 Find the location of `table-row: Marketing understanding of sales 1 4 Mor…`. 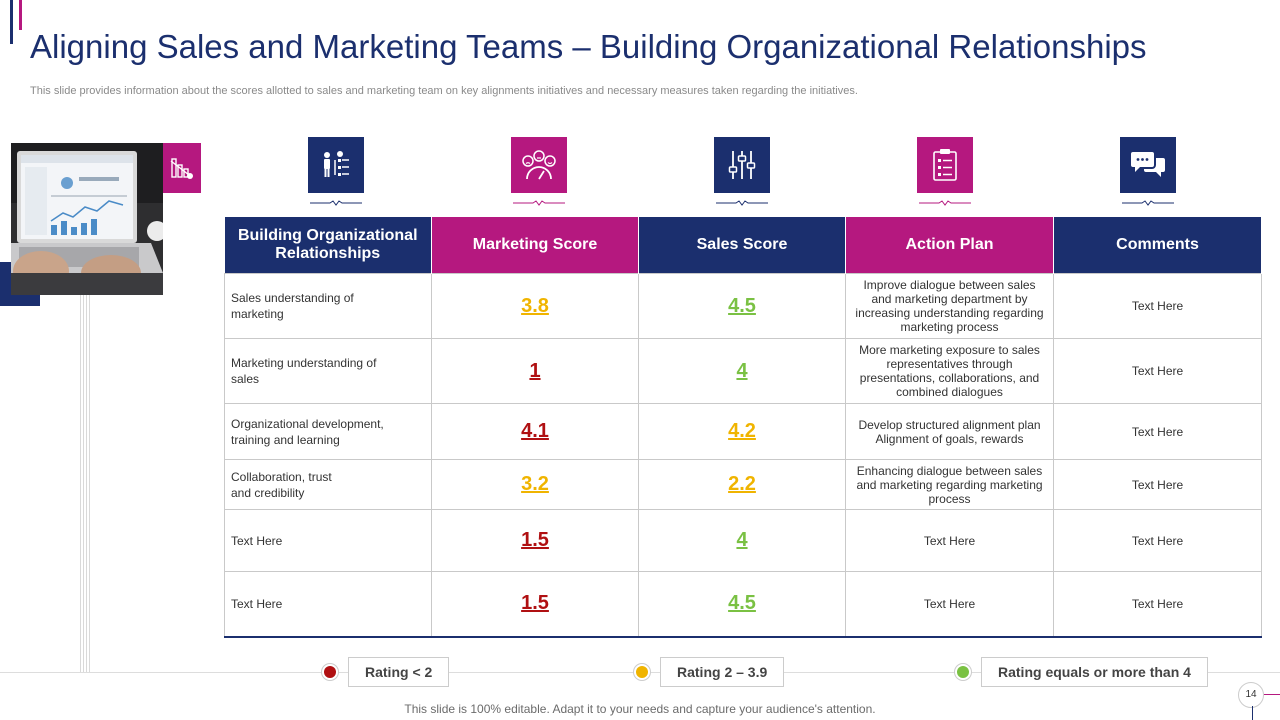

table-row: Marketing understanding of sales 1 4 Mor… is located at coordinates (743, 371).